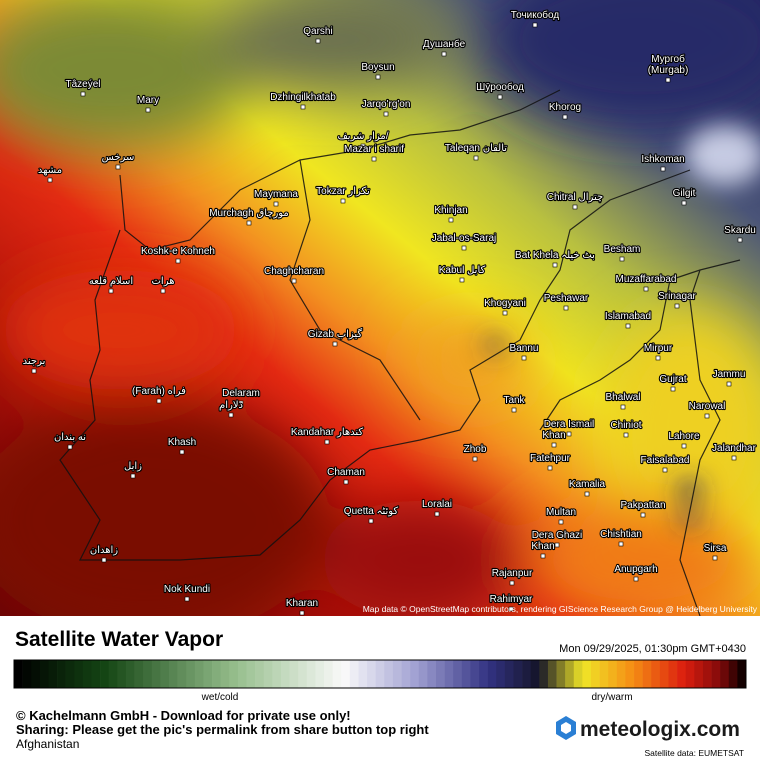  I want to click on place-label: Jalandhar, so click(734, 448).